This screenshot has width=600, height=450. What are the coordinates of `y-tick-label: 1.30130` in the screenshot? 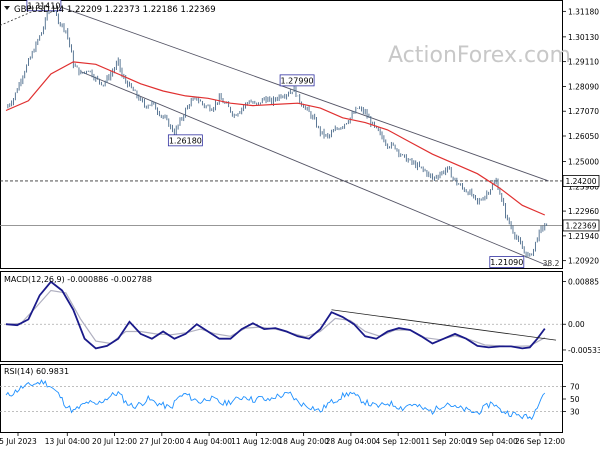 It's located at (583, 37).